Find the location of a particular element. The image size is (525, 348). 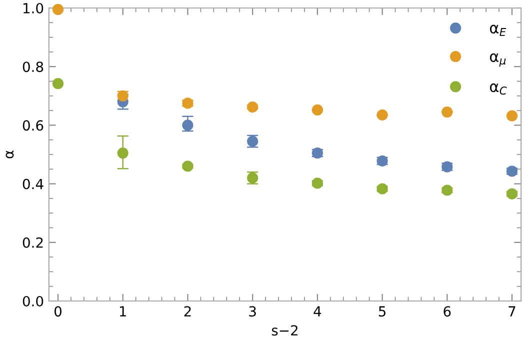

legend-label: α$_{μ}$ is located at coordinates (498, 60).